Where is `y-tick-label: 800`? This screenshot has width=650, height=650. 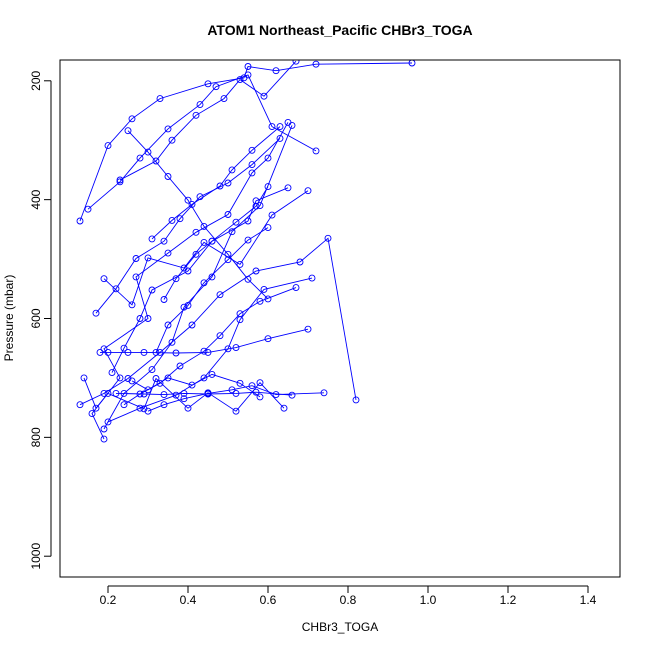 y-tick-label: 800 is located at coordinates (36, 437).